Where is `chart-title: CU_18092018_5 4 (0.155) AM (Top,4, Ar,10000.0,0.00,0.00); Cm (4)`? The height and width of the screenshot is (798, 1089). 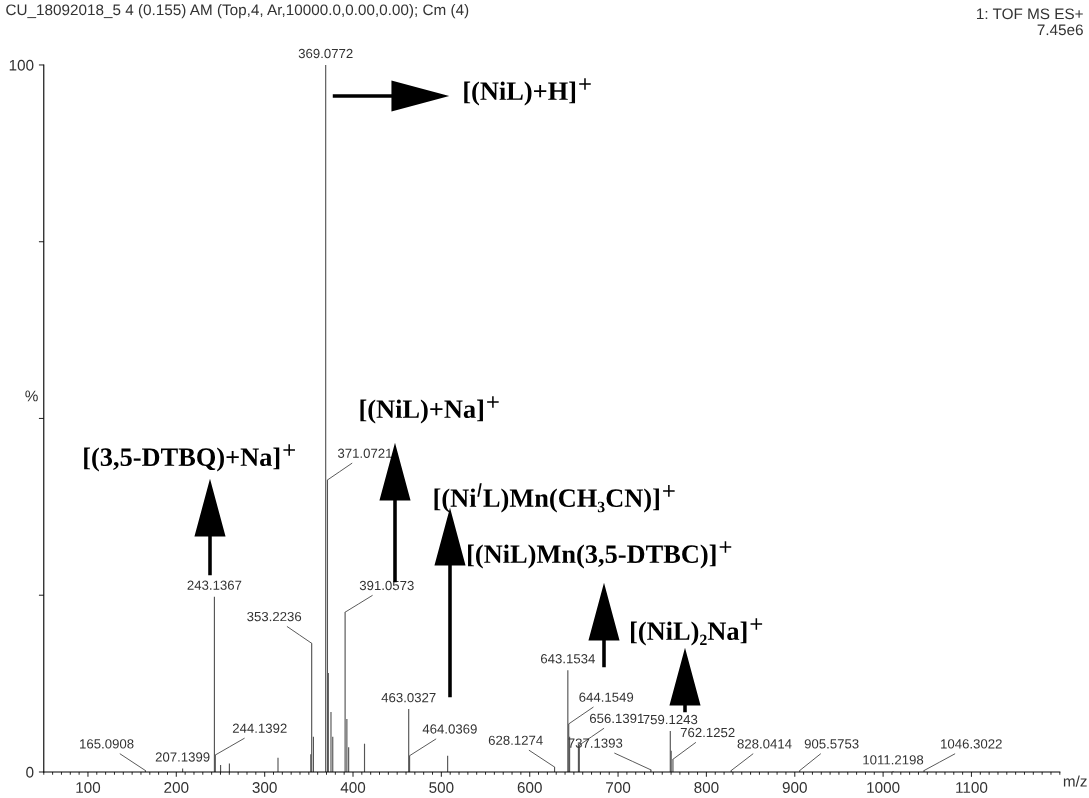
chart-title: CU_18092018_5 4 (0.155) AM (Top,4, Ar,10000.0,0.00,0.00); Cm (4) is located at coordinates (237, 11).